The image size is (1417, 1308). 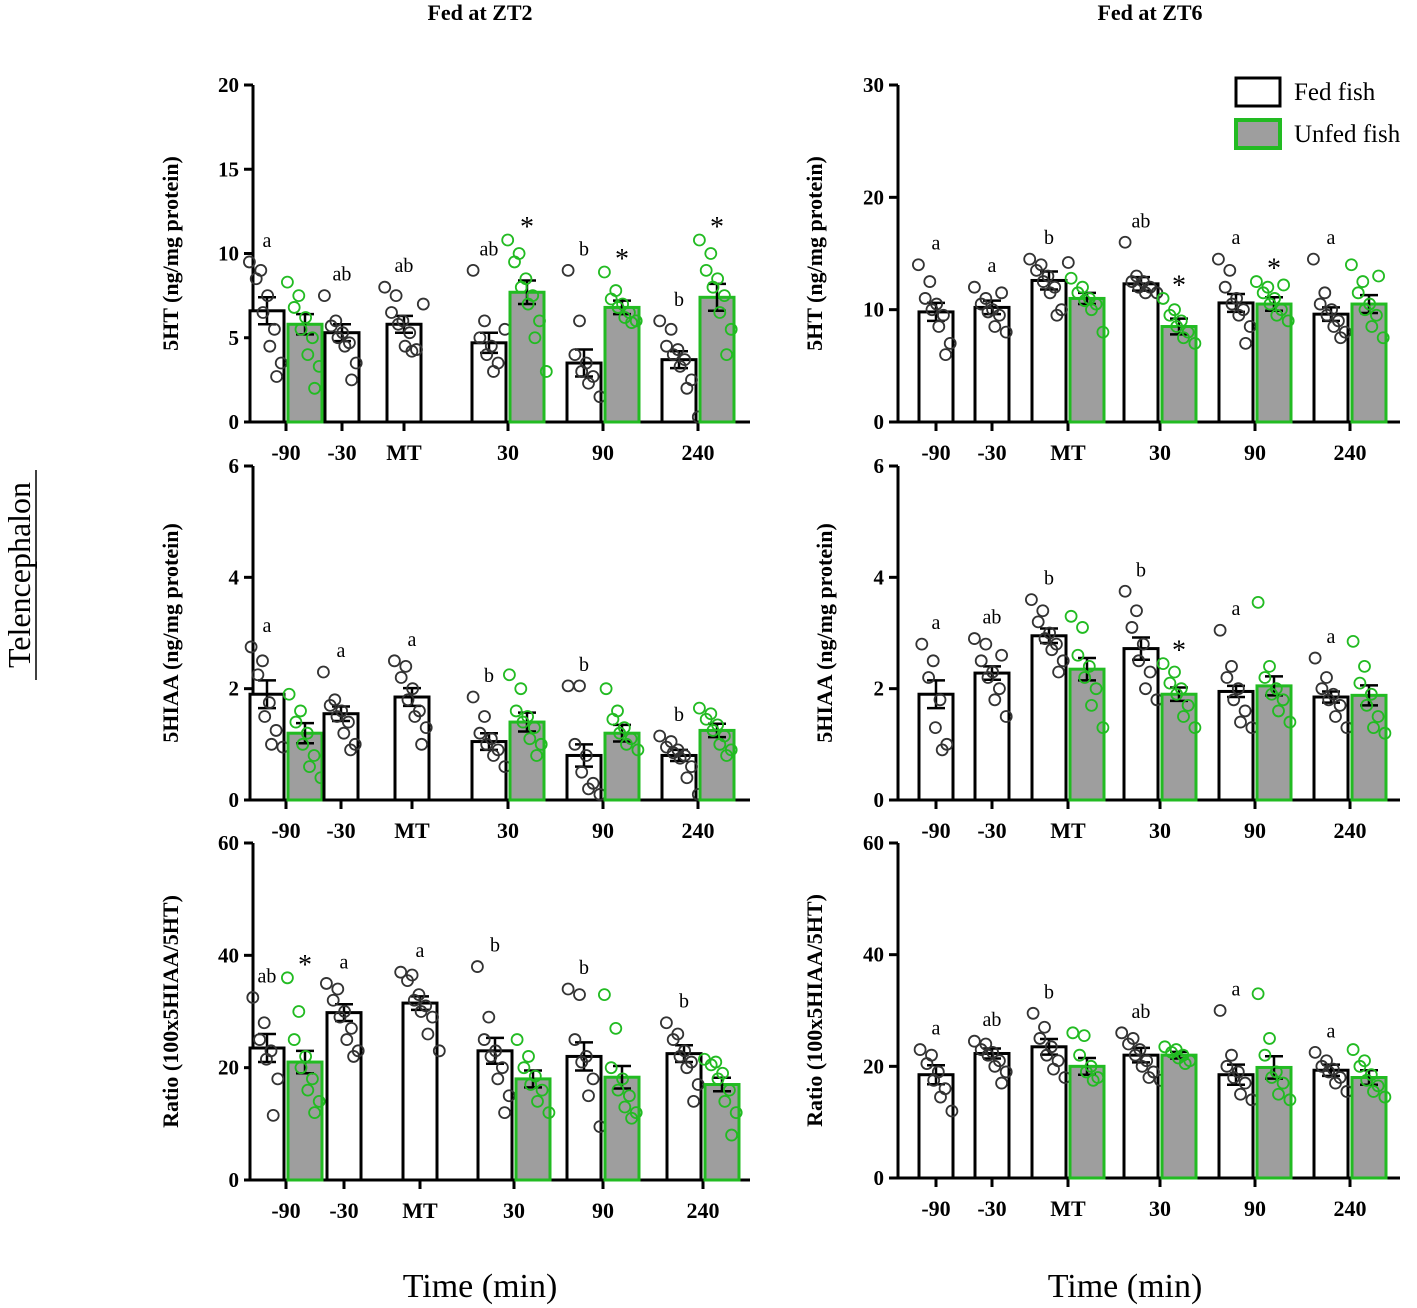 What do you see at coordinates (873, 197) in the screenshot?
I see `y-tick-label: 20` at bounding box center [873, 197].